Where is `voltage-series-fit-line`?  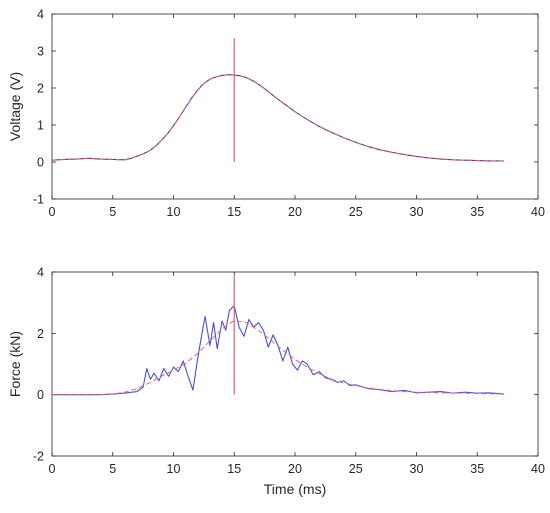 voltage-series-fit-line is located at coordinates (277, 118).